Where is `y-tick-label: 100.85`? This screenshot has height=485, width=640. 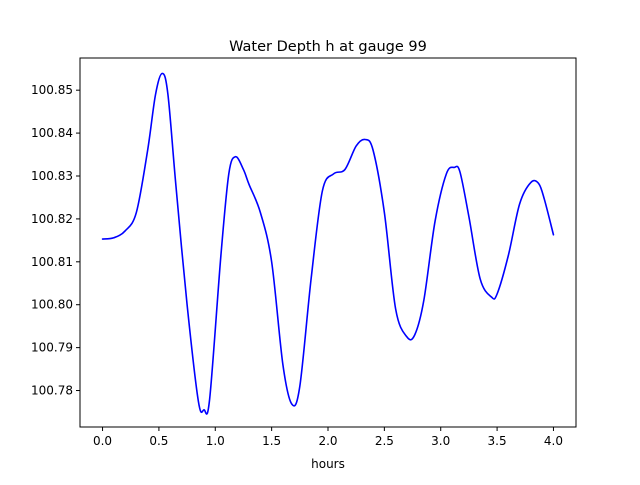 y-tick-label: 100.85 is located at coordinates (52, 90).